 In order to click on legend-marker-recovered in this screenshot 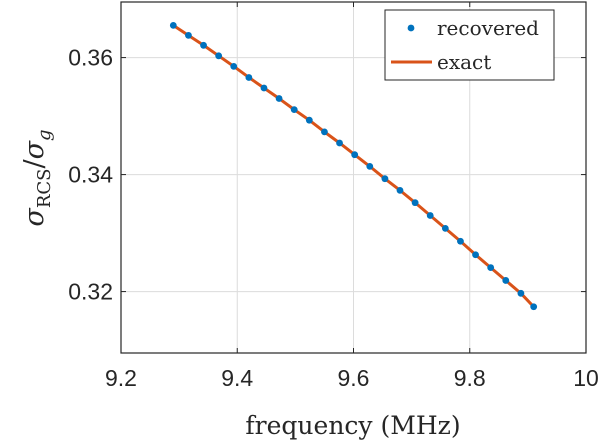, I will do `click(411, 28)`.